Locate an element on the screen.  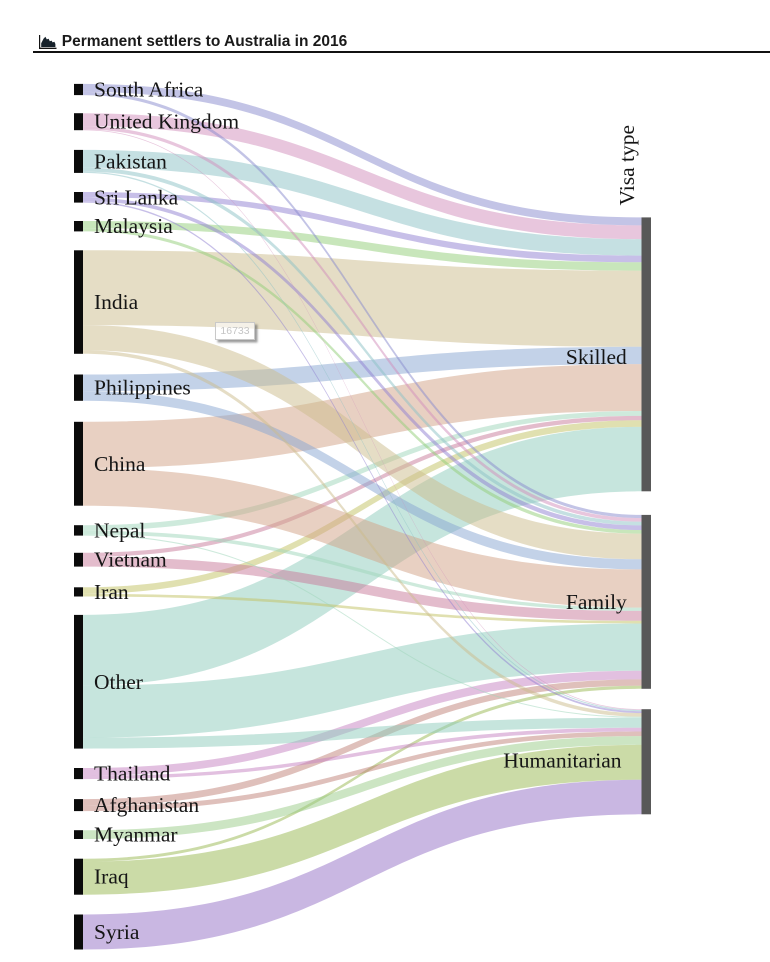
svg-text: Philippines is located at coordinates (142, 388).